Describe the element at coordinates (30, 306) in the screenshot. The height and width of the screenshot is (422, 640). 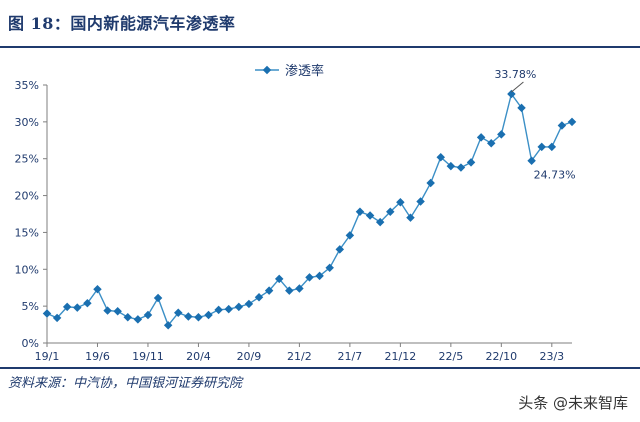
I see `y-tick-label: 5%` at that location.